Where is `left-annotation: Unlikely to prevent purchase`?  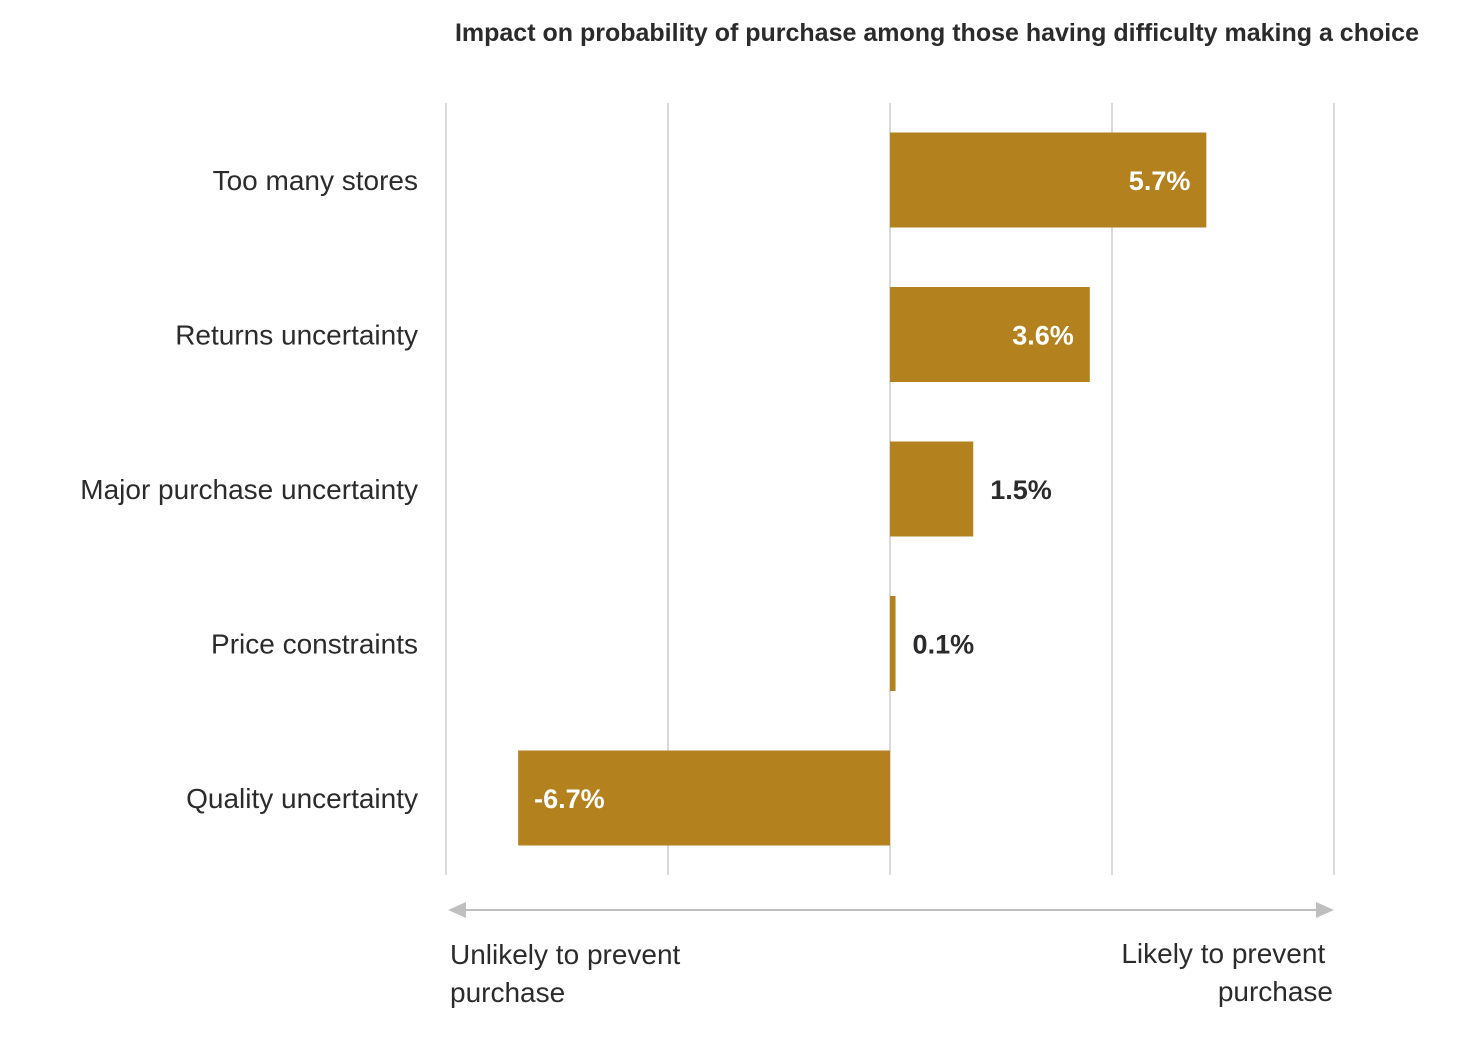 left-annotation: Unlikely to prevent purchase is located at coordinates (569, 973).